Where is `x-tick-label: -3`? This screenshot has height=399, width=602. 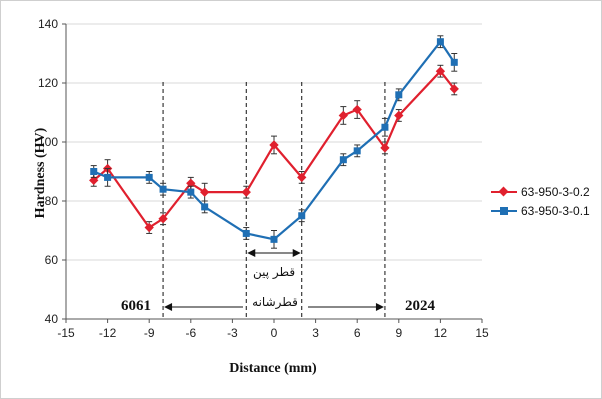 x-tick-label: -3 is located at coordinates (232, 333).